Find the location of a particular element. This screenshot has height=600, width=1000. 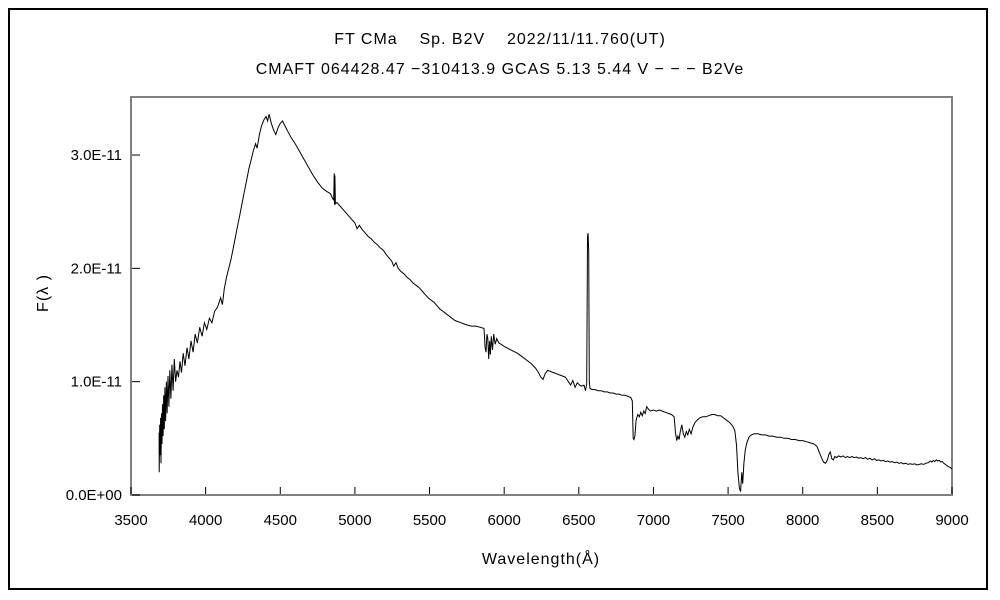

x-axis-tick-label: 4500 is located at coordinates (280, 520).